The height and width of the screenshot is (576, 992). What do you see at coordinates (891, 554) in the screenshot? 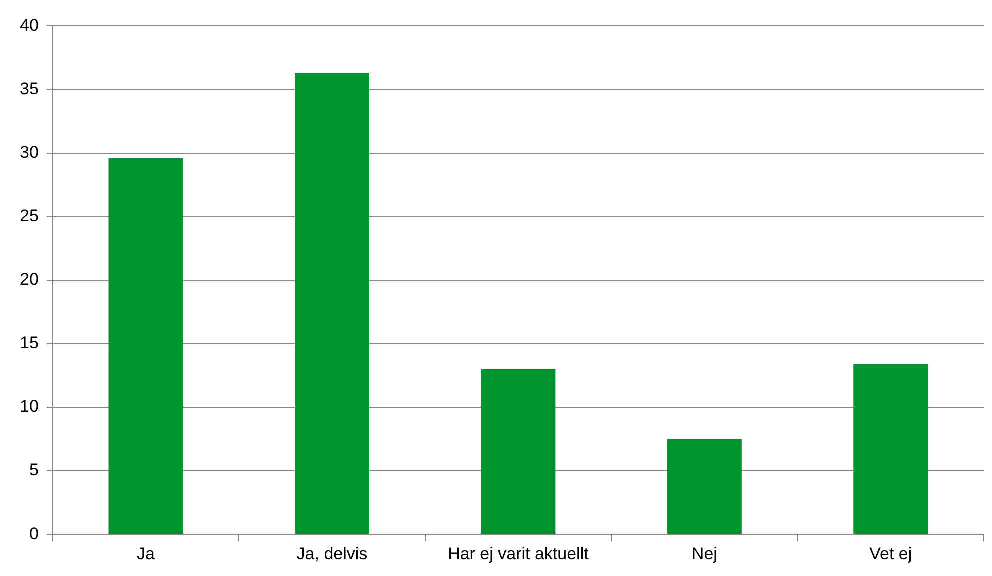
I see `x-tick-label: Vet ej` at bounding box center [891, 554].